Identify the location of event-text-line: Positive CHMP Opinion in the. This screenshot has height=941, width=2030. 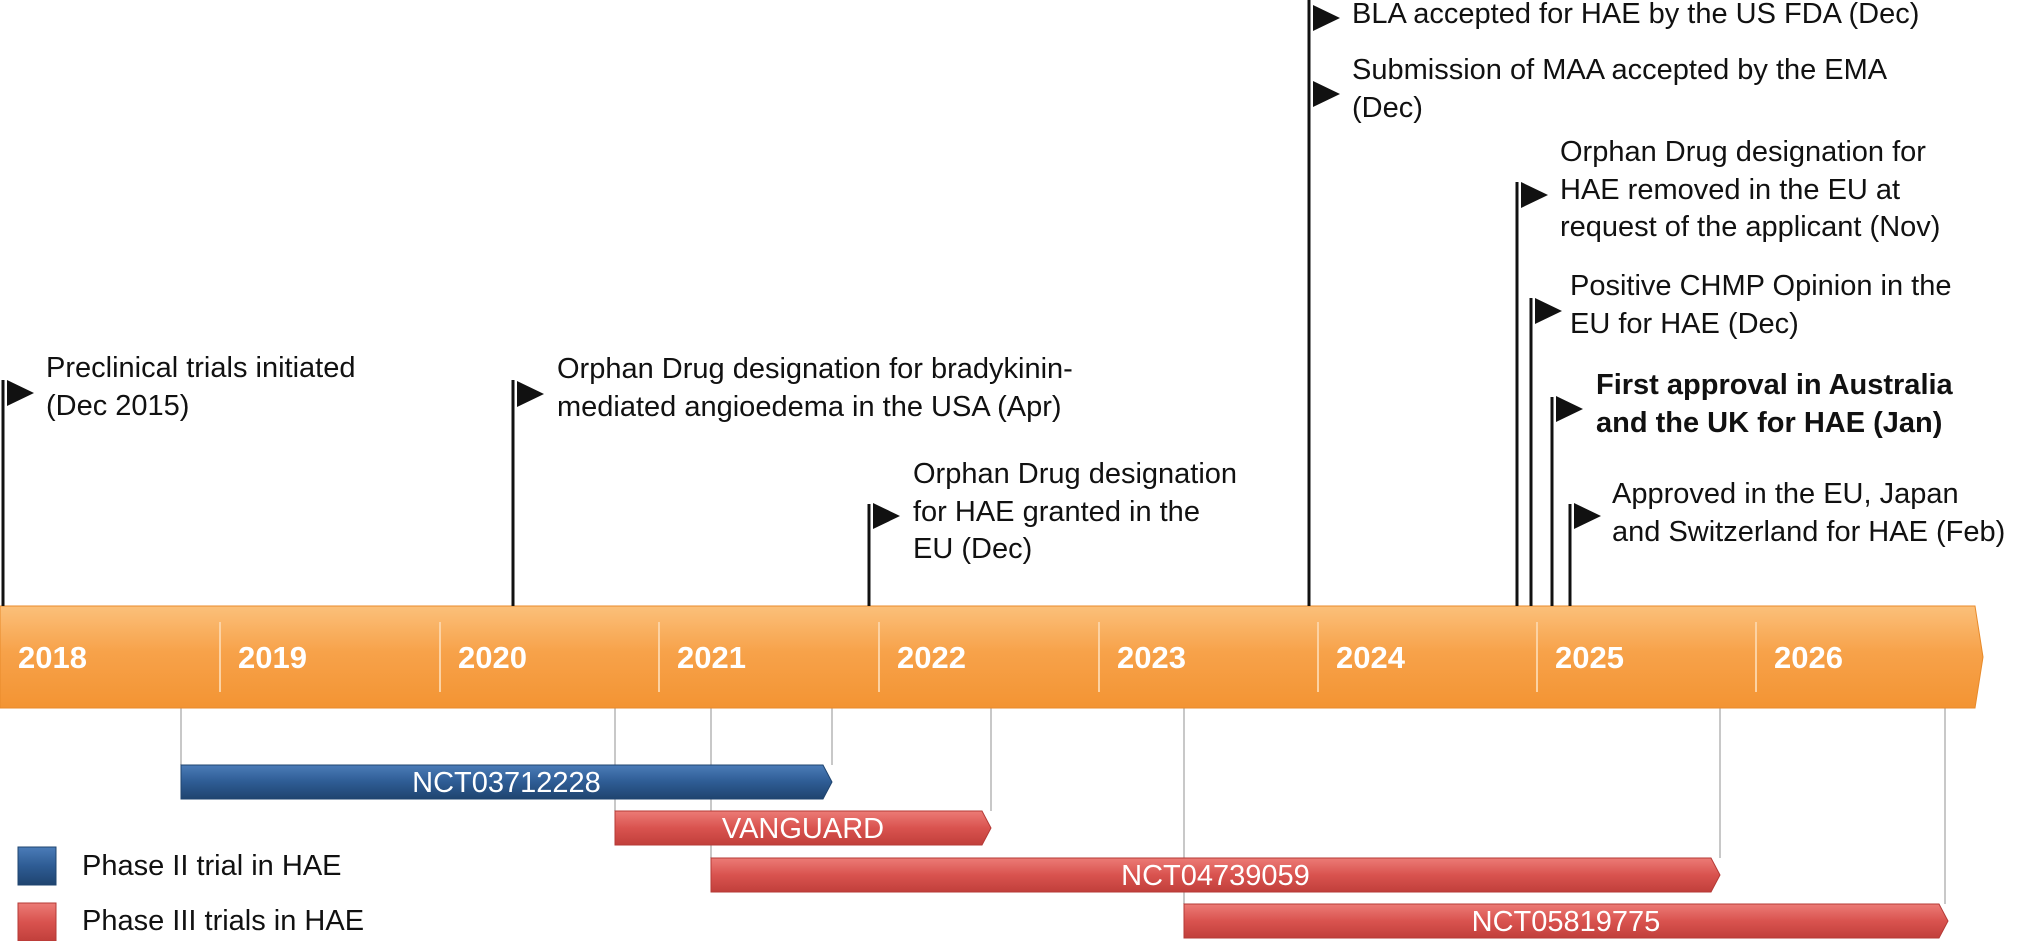
(1761, 286).